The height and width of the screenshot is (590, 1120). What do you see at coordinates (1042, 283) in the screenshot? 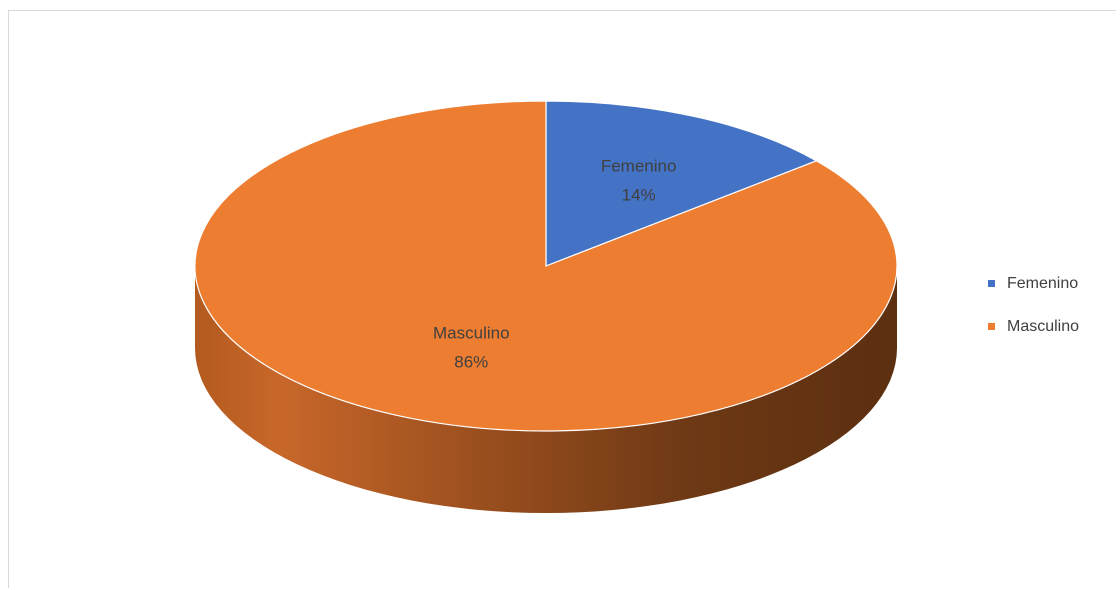
I see `legend-label-femenino: Femenino` at bounding box center [1042, 283].